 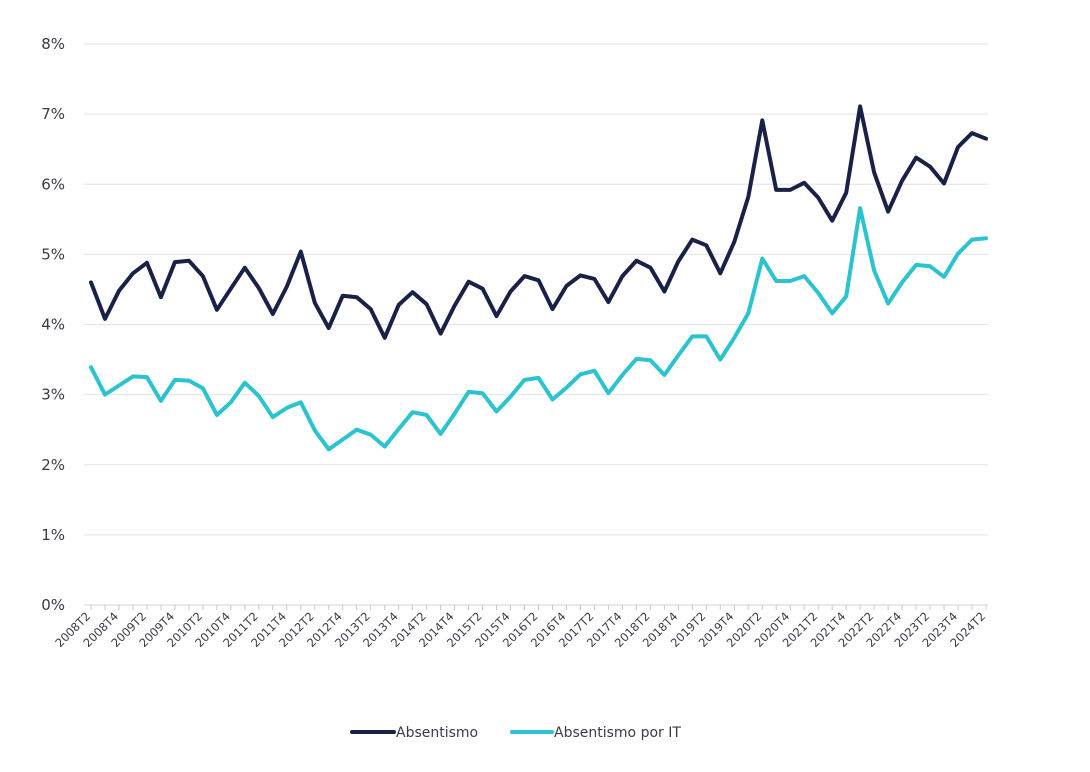 I want to click on y-axis: 0% 1% 2% 3% 4% 5% 6% 7% 8%, so click(x=53, y=324).